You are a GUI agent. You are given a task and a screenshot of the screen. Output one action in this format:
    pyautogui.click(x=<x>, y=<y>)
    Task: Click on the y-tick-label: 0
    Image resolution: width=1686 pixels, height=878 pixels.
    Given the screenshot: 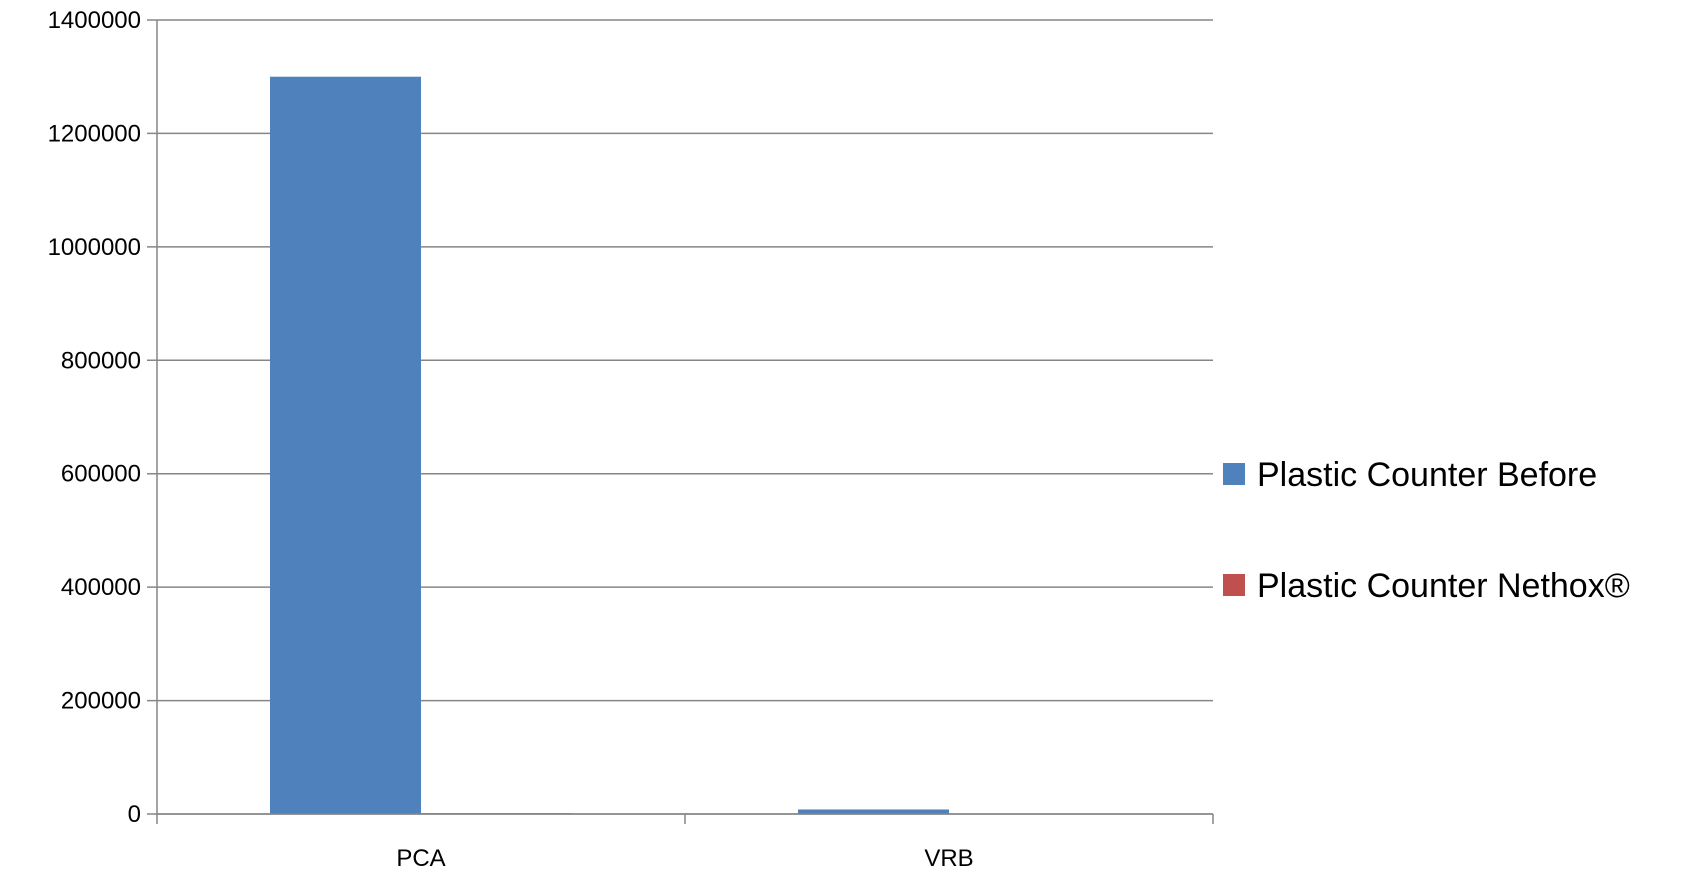 What is the action you would take?
    pyautogui.click(x=134, y=814)
    